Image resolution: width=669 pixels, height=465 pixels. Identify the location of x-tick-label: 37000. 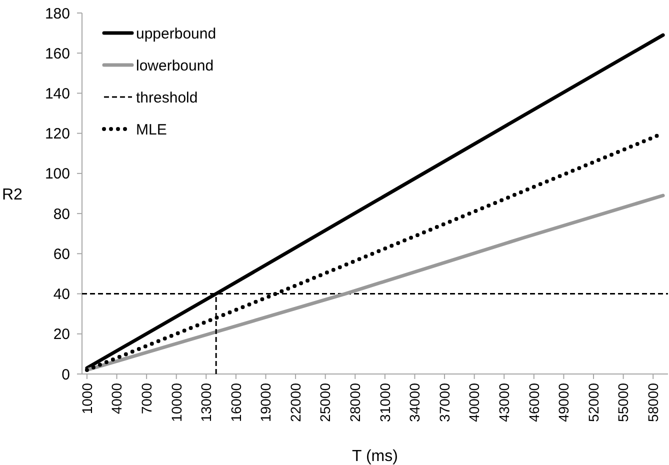
(444, 402).